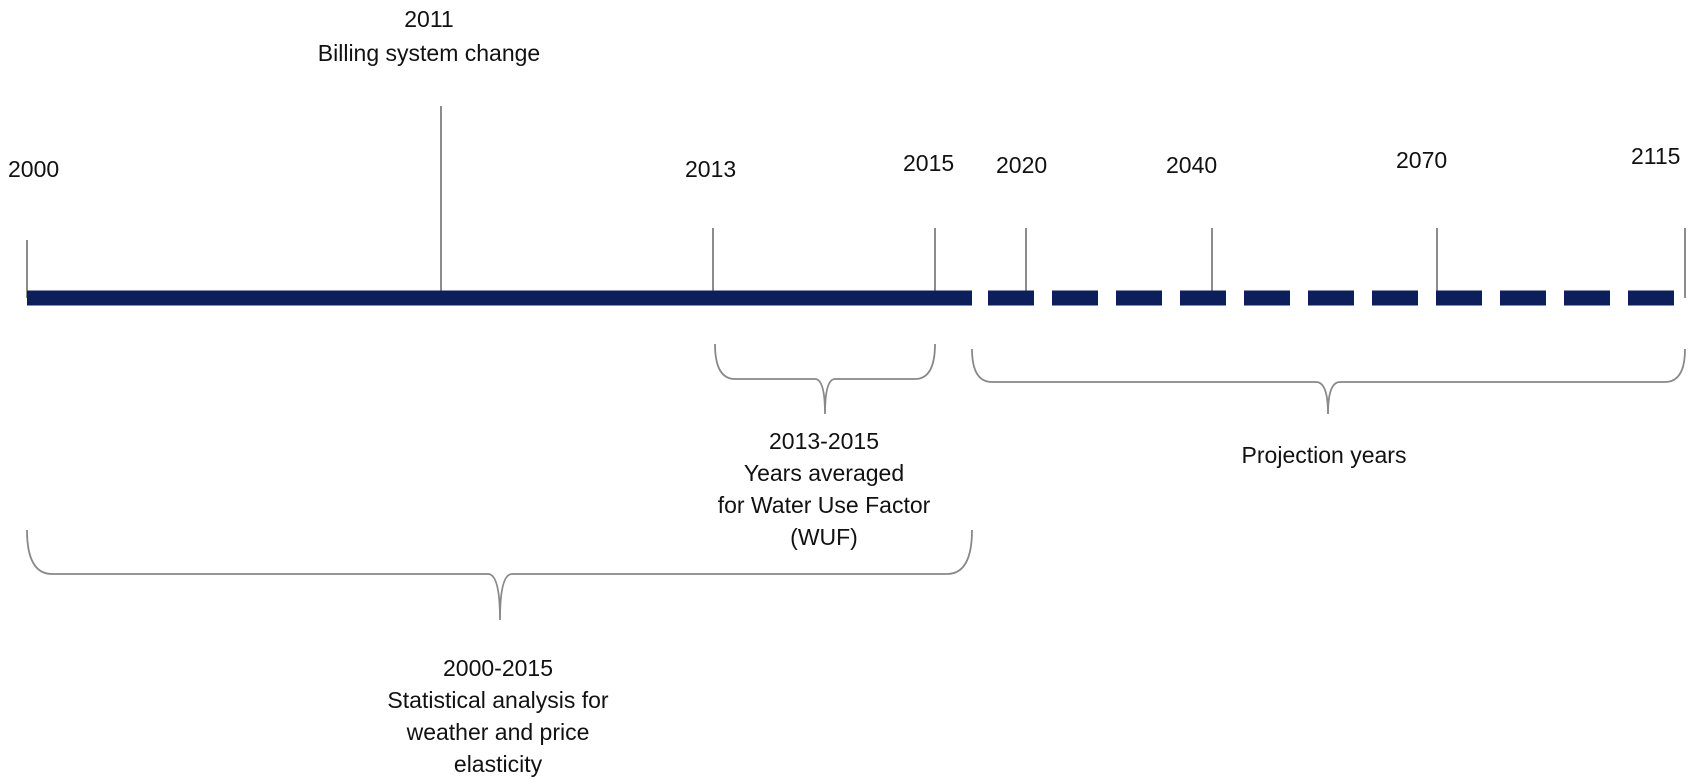 The image size is (1707, 782). What do you see at coordinates (825, 379) in the screenshot?
I see `brace-wuf` at bounding box center [825, 379].